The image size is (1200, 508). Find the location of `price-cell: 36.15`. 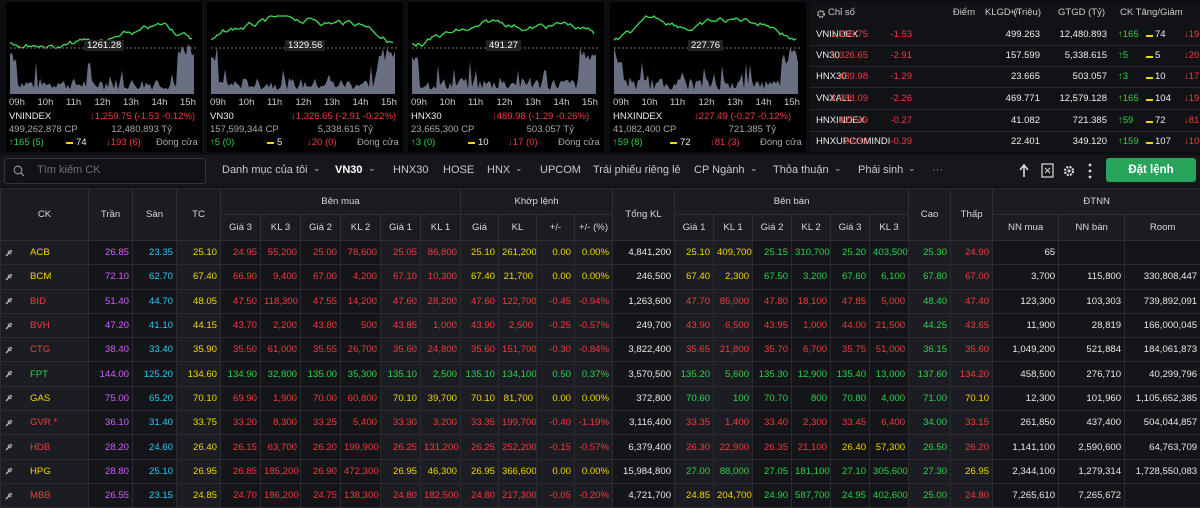

price-cell: 36.15 is located at coordinates (930, 350).